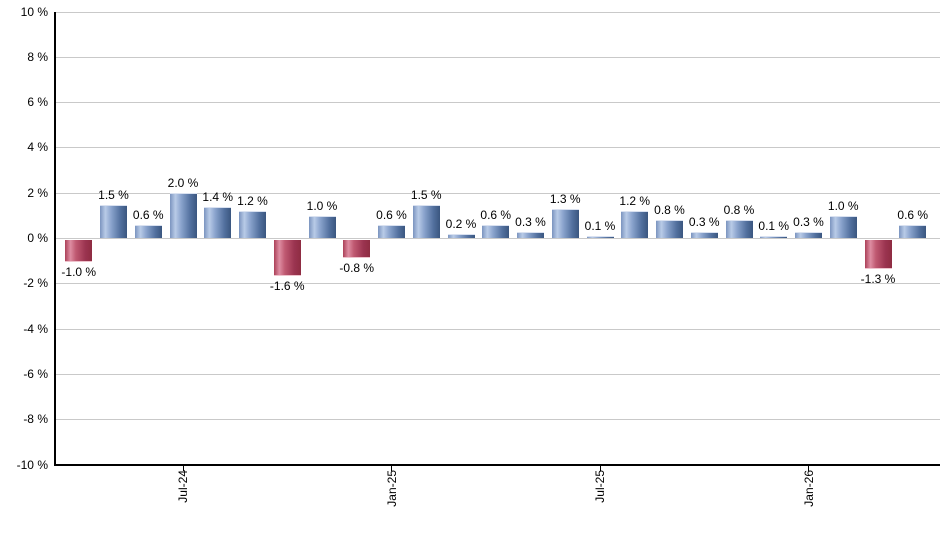 This screenshot has height=550, width=940. Describe the element at coordinates (34, 11) in the screenshot. I see `y-tick-label: 10 %` at that location.